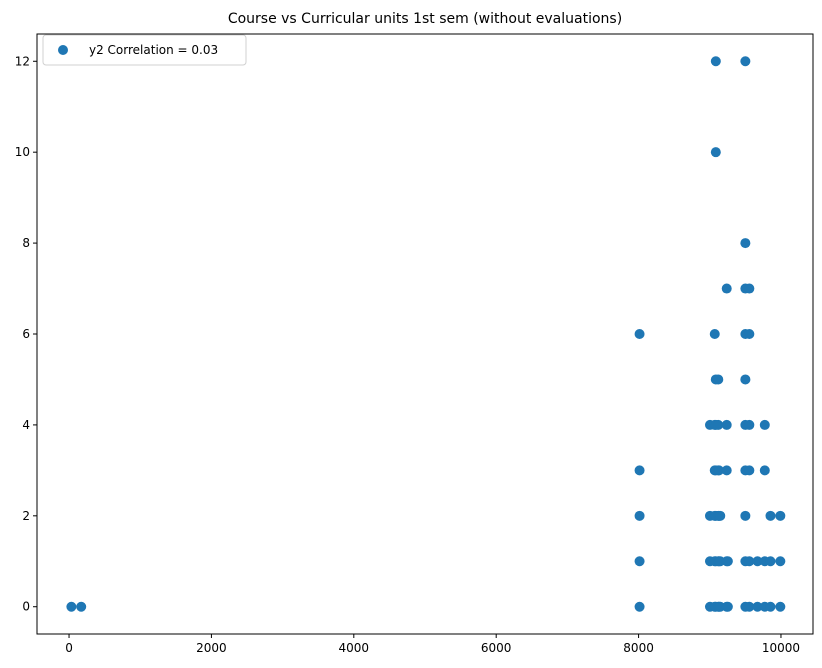 This screenshot has width=822, height=668. Describe the element at coordinates (26, 516) in the screenshot. I see `y-tick-label: 2` at that location.